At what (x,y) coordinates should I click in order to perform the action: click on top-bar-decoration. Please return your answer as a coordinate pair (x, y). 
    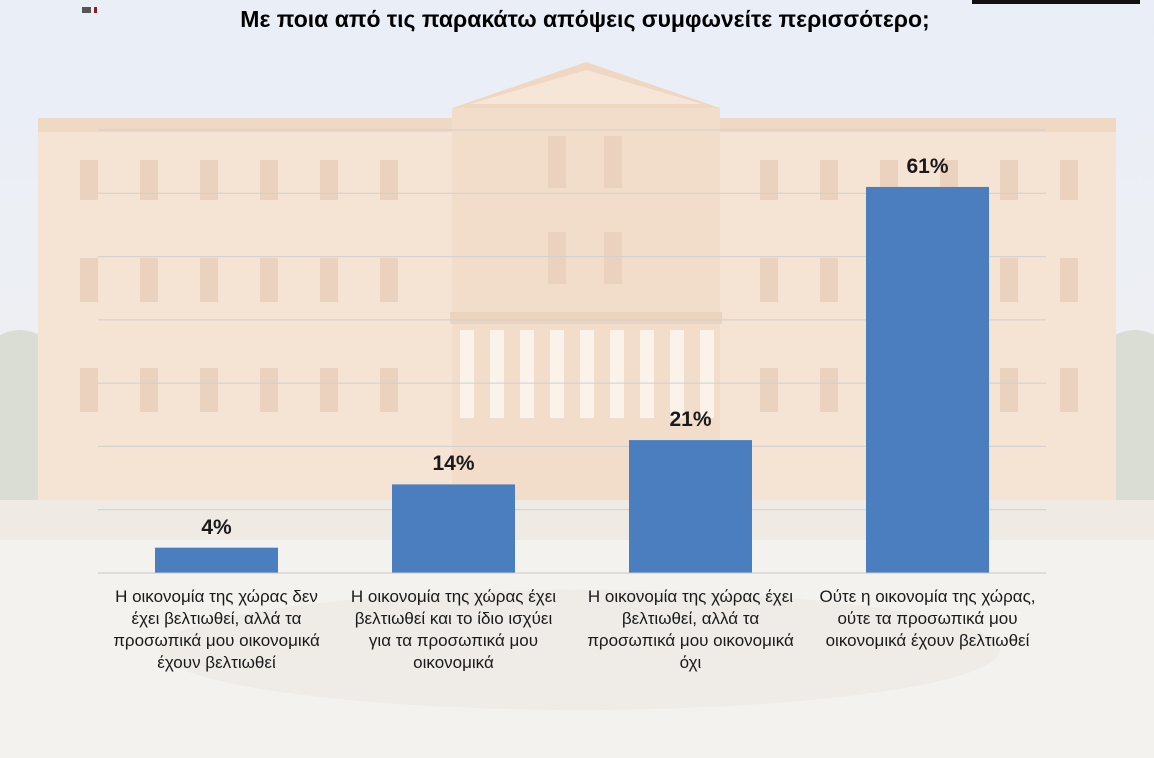
    Looking at the image, I should click on (1056, 2).